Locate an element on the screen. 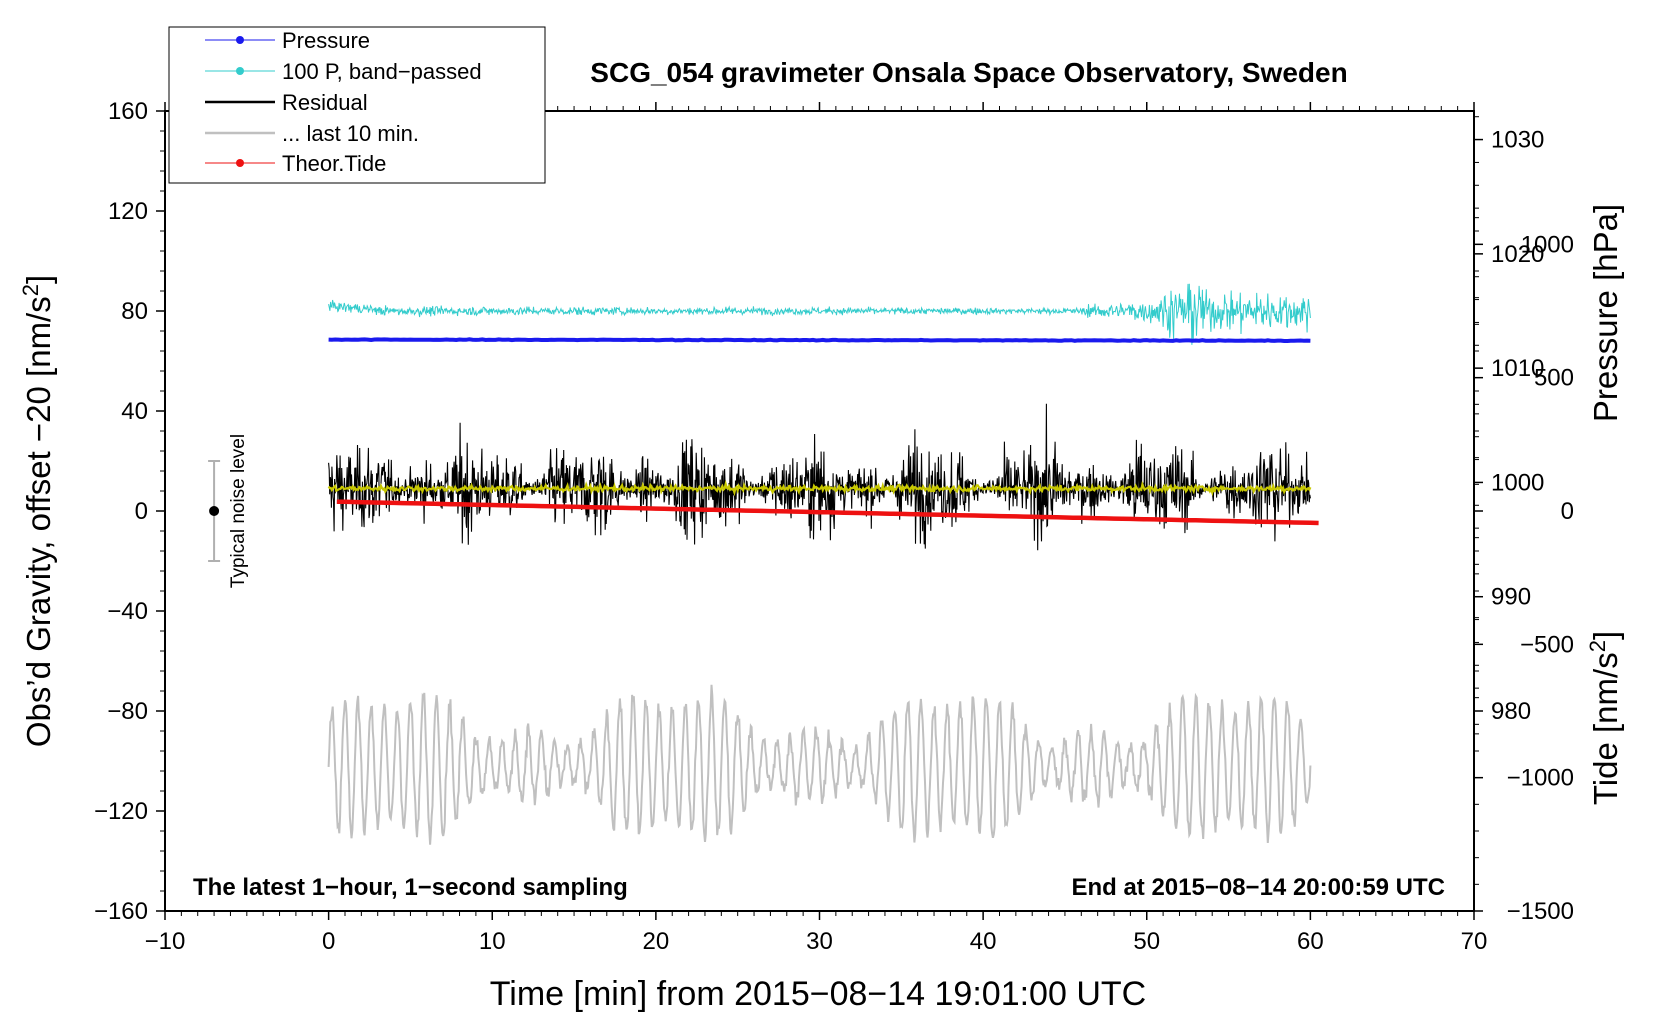  x-tick-label: 10 is located at coordinates (492, 941).